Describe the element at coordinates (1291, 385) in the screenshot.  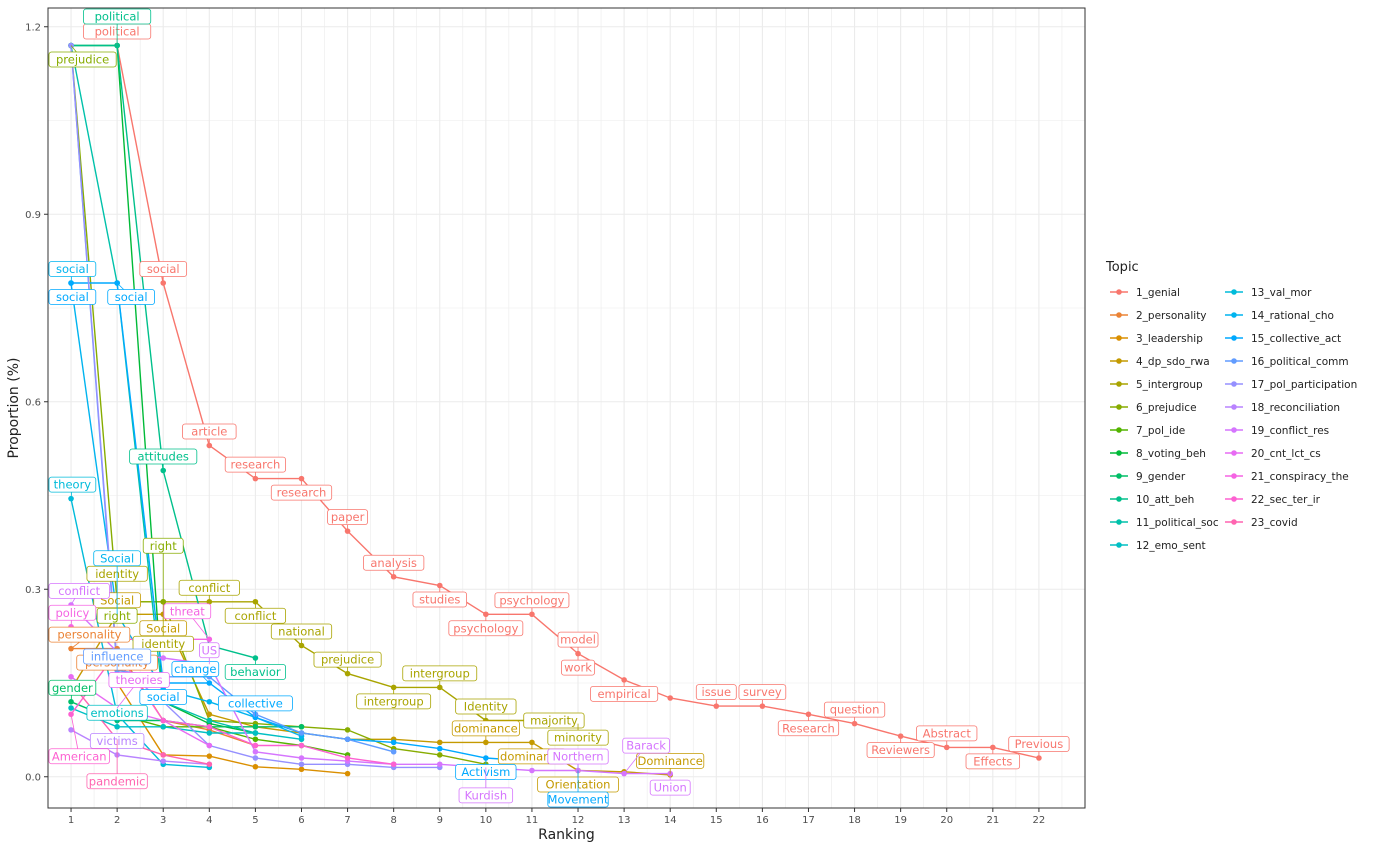
I see `legend-item: 17_pol_participation` at that location.